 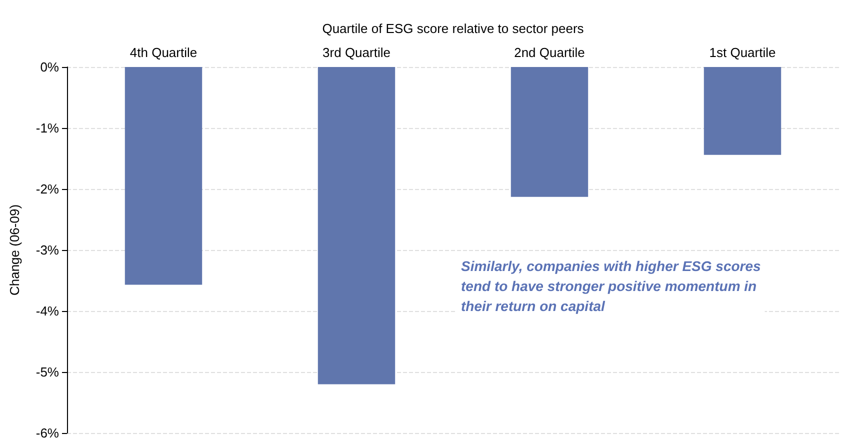 What do you see at coordinates (48, 250) in the screenshot?
I see `y-tick-label: -3%` at bounding box center [48, 250].